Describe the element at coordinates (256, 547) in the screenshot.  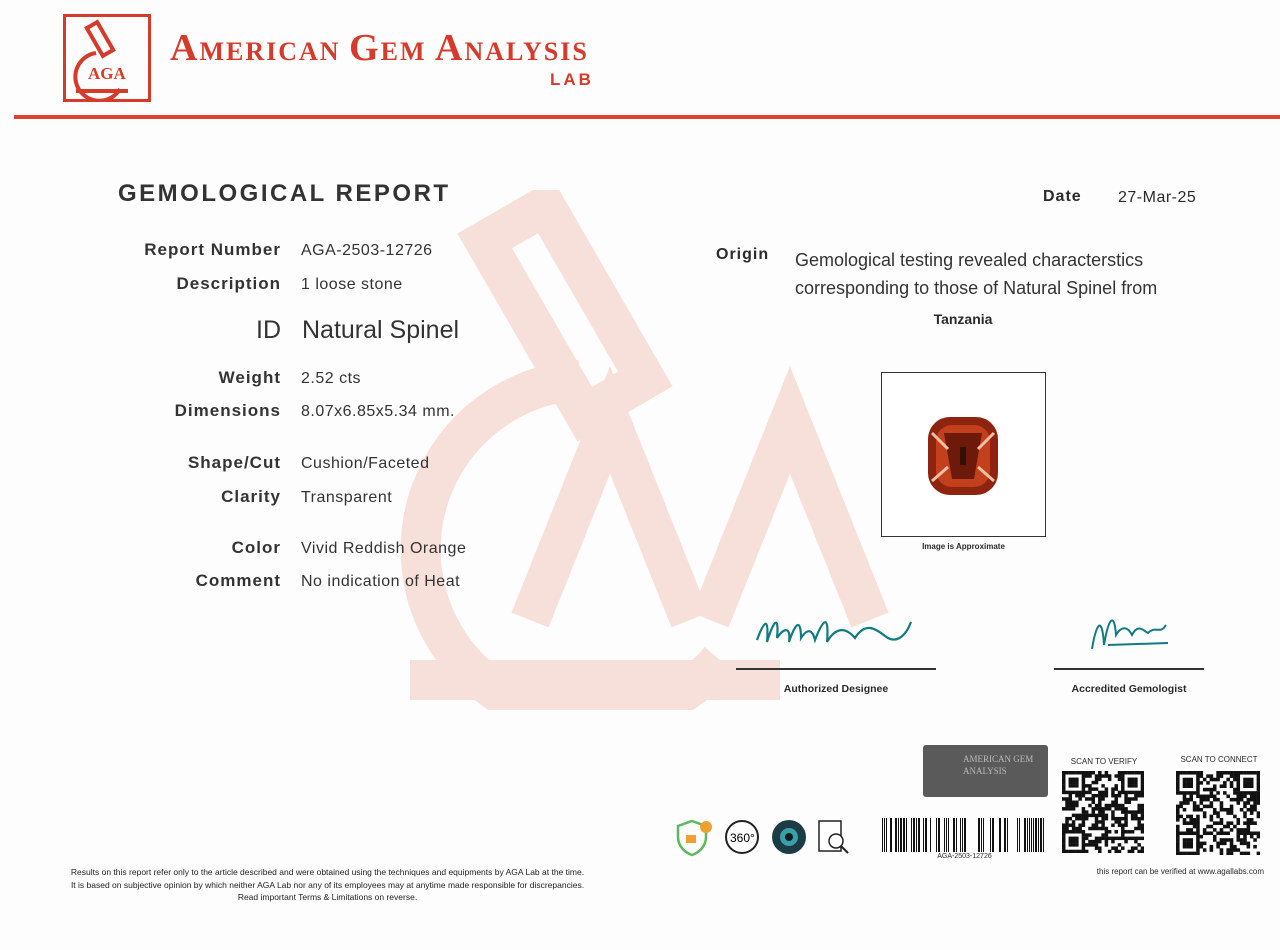
I see `color-label: Color` at that location.